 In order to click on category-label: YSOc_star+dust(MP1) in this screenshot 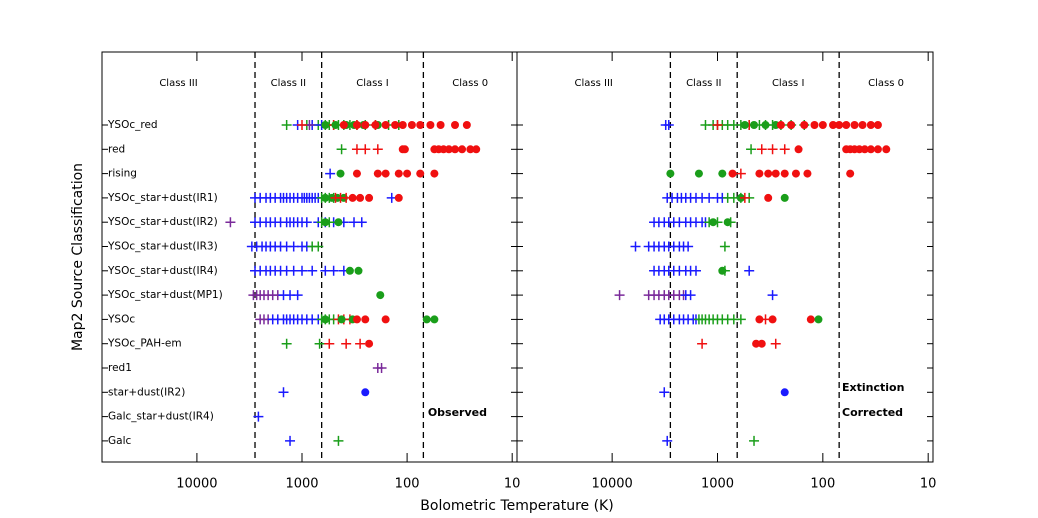, I will do `click(165, 295)`.